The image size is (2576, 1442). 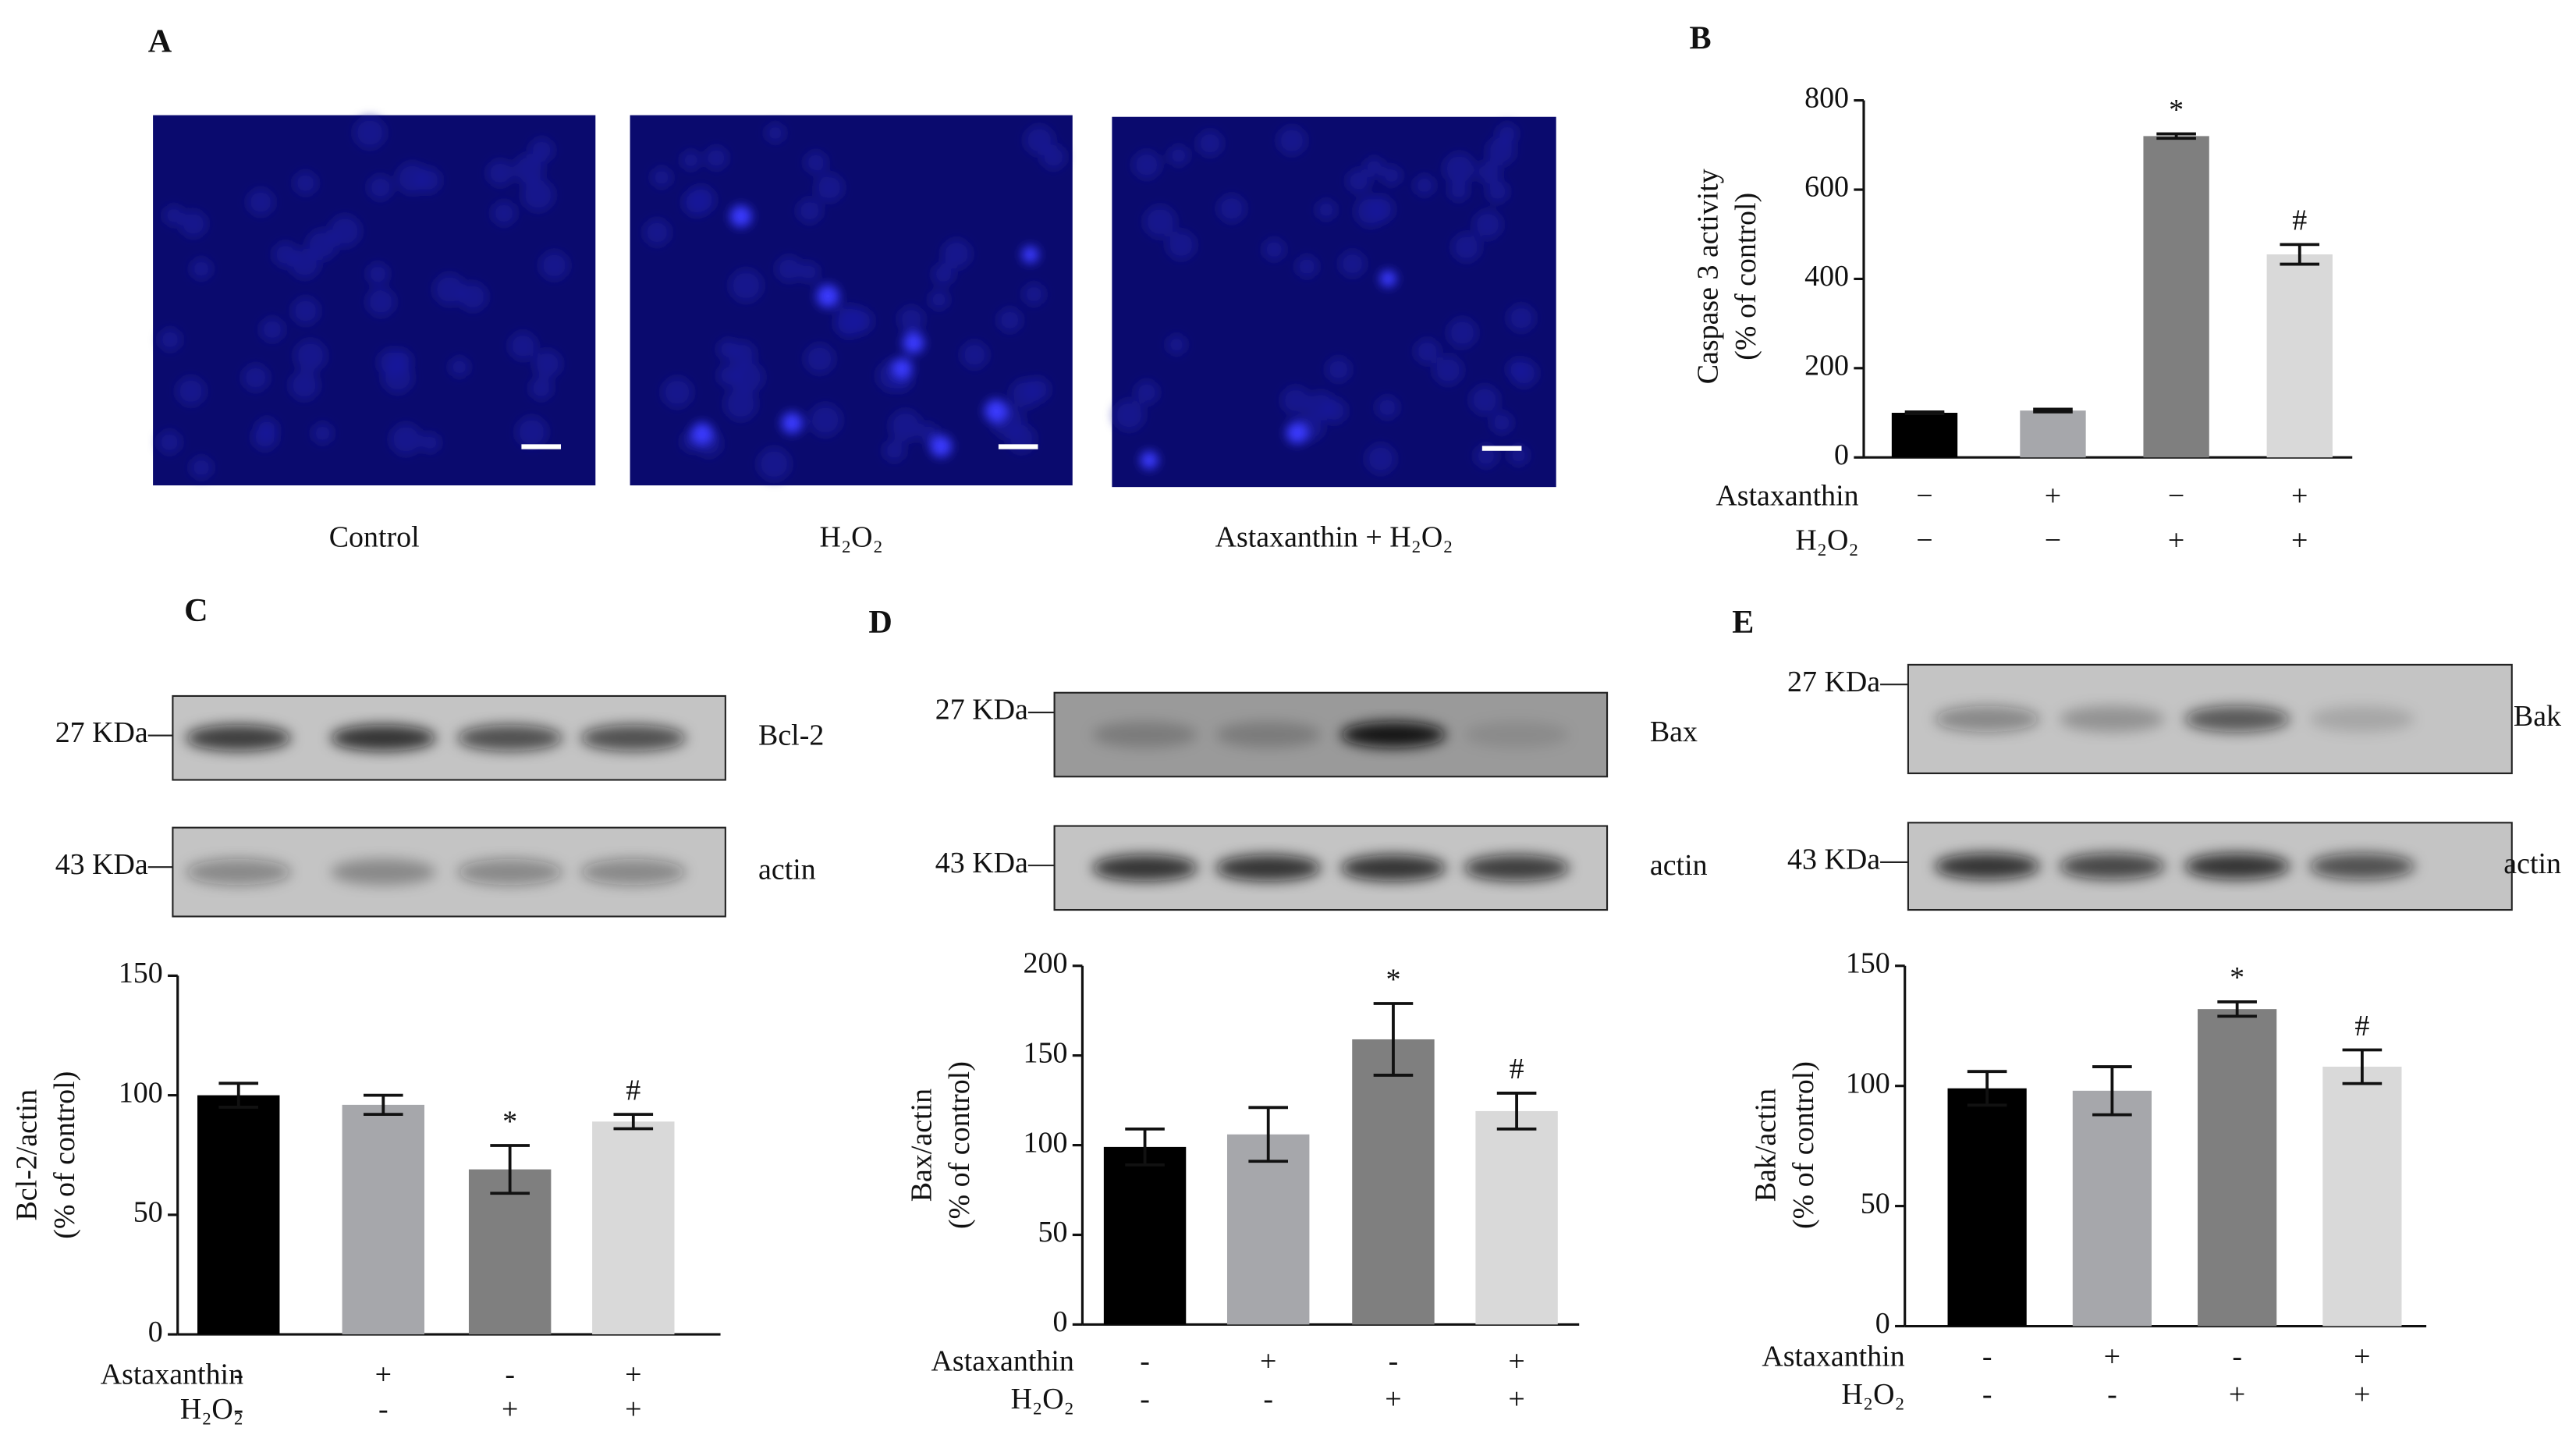 What do you see at coordinates (1765, 1145) in the screenshot?
I see `y-axis-label: Bak/actin` at bounding box center [1765, 1145].